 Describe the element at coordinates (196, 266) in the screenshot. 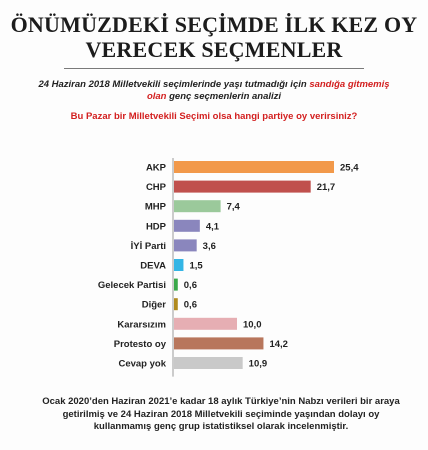

I see `data-label: 1,5` at that location.